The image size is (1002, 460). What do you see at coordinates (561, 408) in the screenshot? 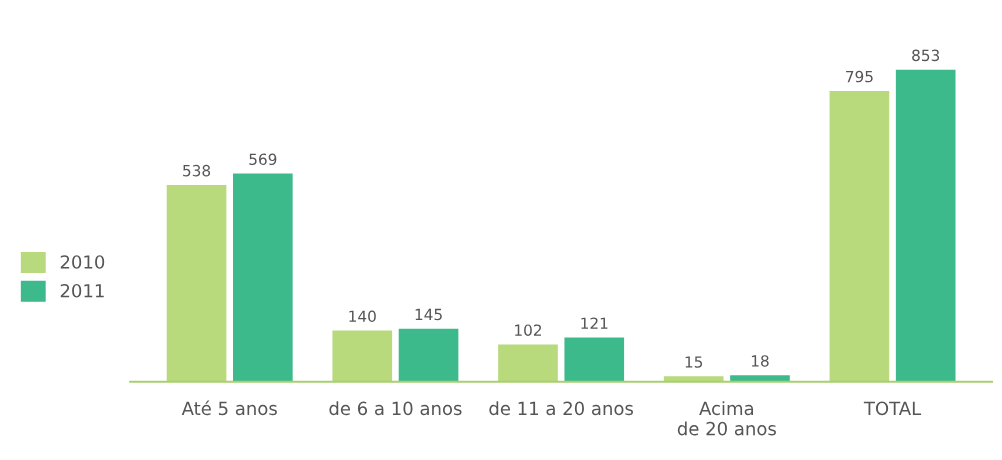
I see `x-tick-label: de 11 a 20 anos` at bounding box center [561, 408].